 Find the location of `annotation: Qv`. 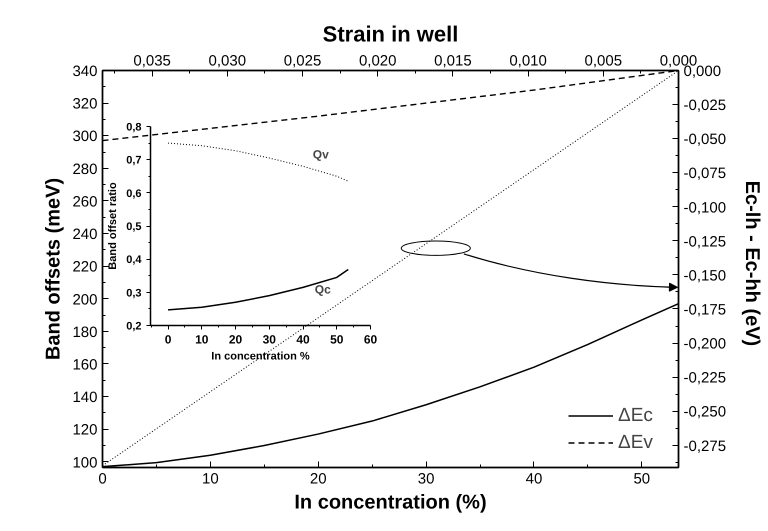

annotation: Qv is located at coordinates (321, 154).